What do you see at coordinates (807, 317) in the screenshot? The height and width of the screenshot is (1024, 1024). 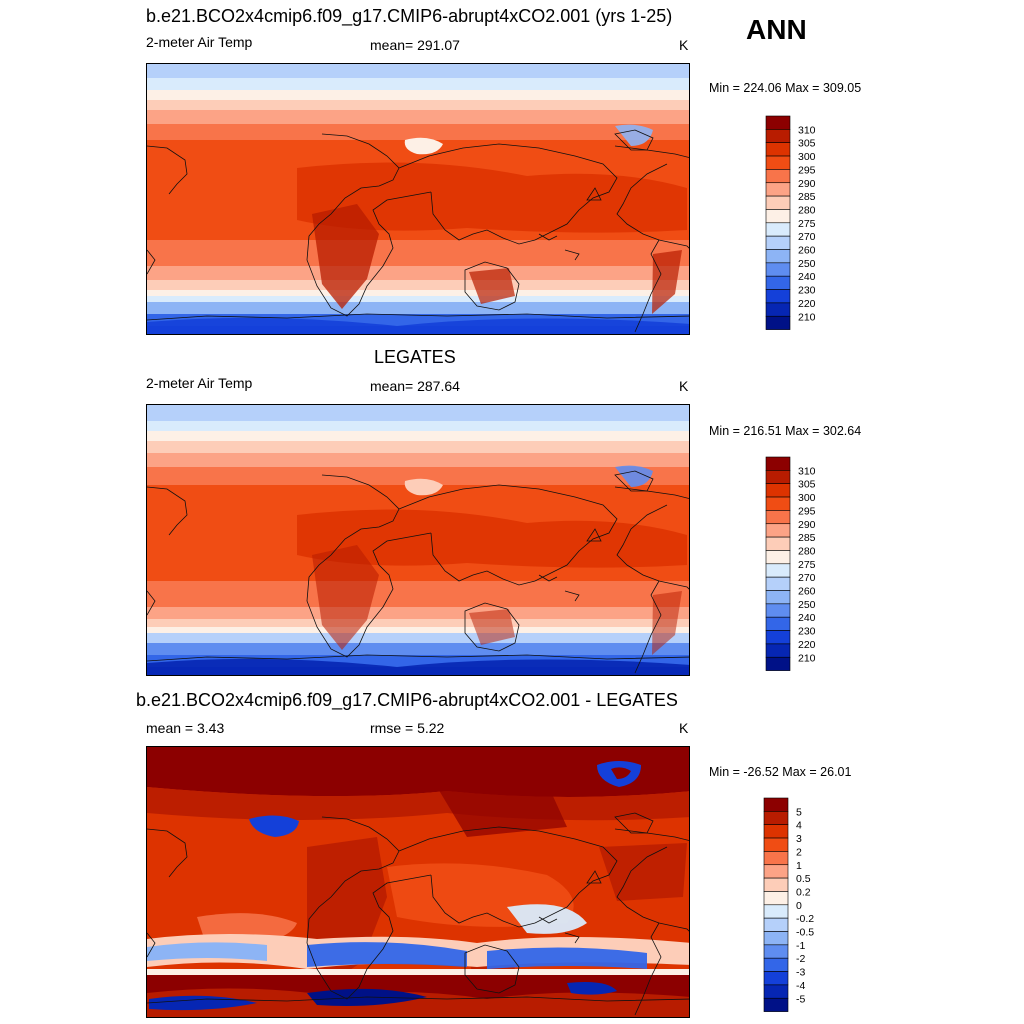 I see `colorbar-label-model-14: 210` at bounding box center [807, 317].